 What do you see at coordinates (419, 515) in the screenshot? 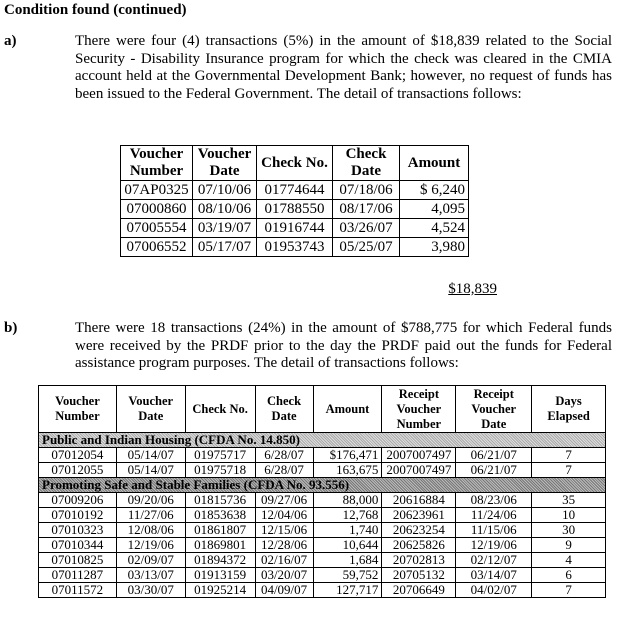
I see `table-cell: 20623961` at bounding box center [419, 515].